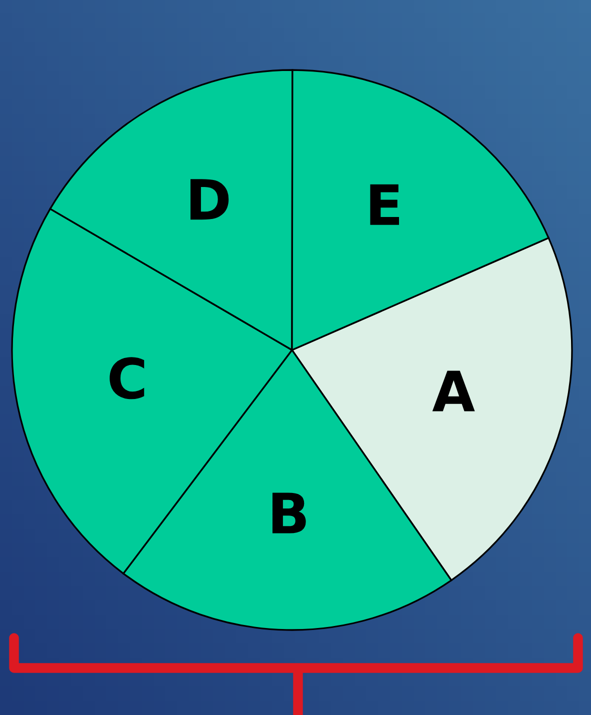 This screenshot has height=715, width=591. I want to click on slice-label: E, so click(385, 204).